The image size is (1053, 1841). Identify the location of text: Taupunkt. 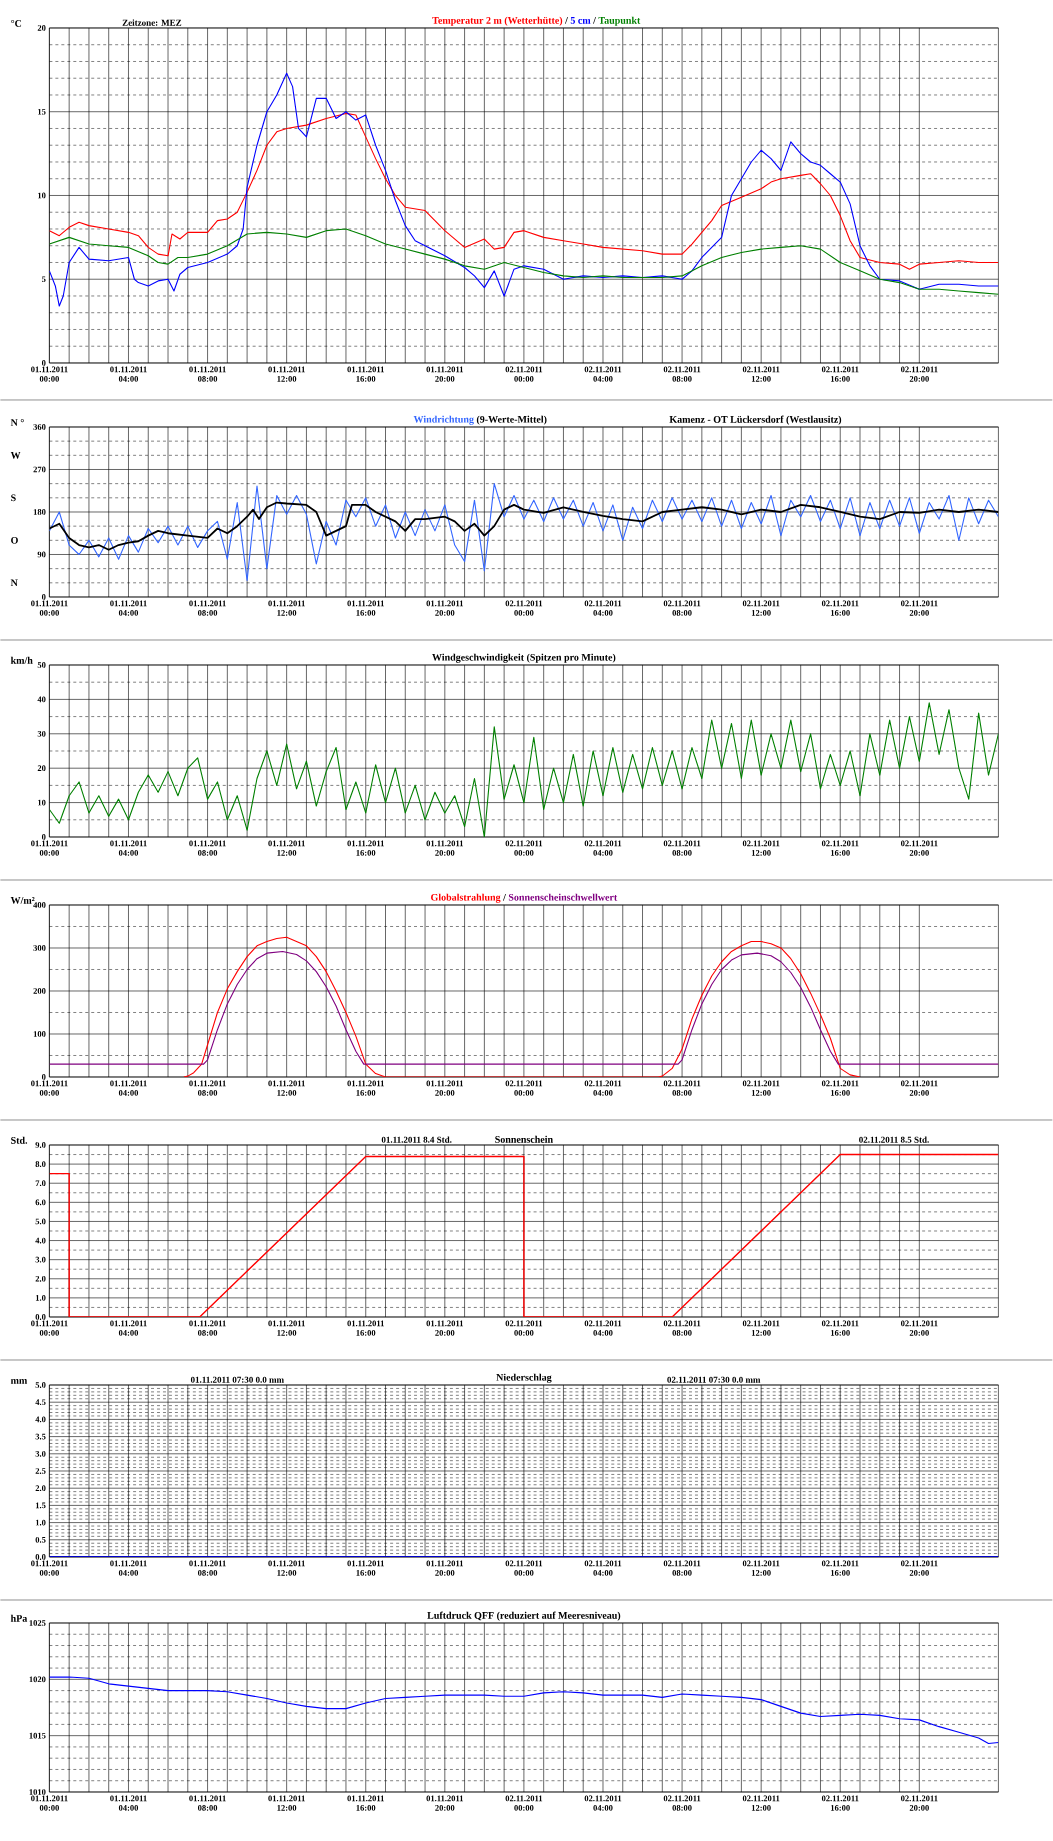
(619, 21).